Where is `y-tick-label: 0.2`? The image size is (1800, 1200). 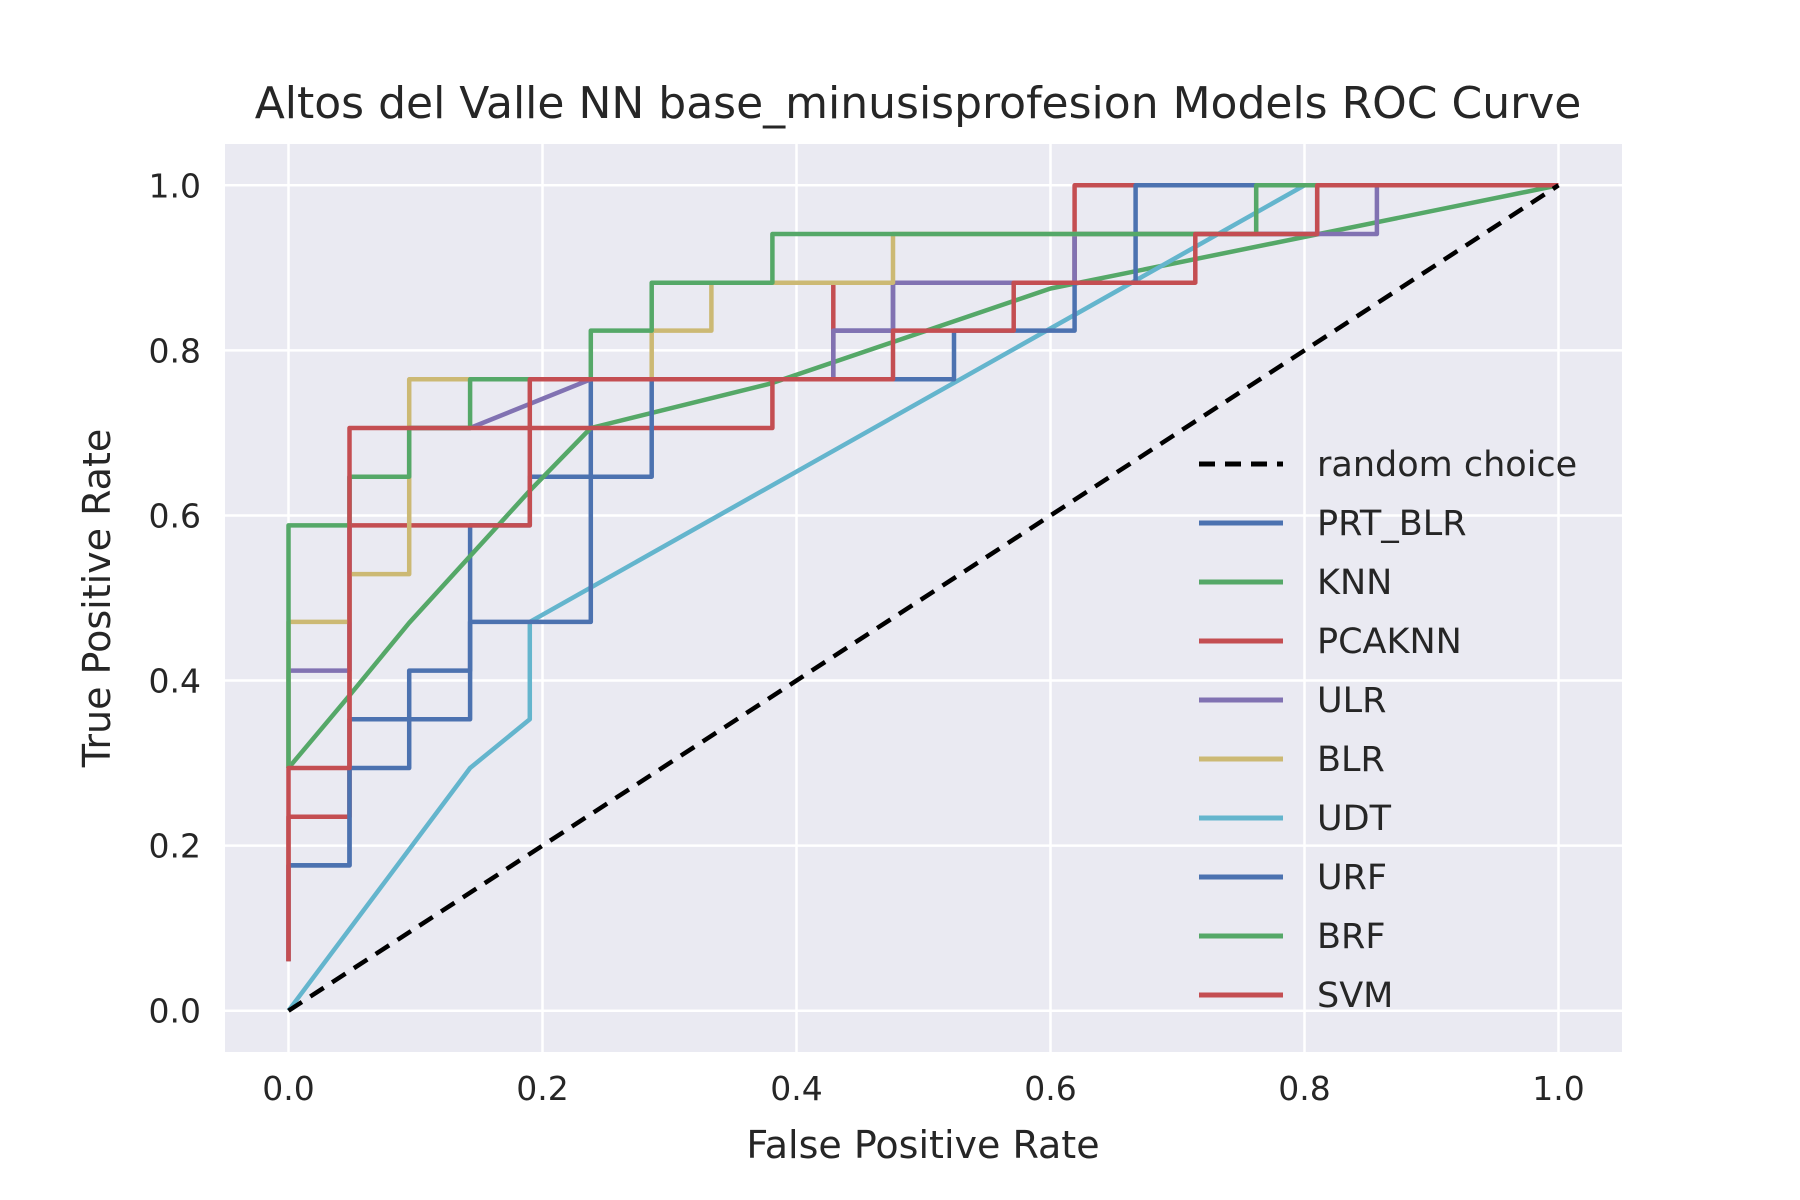
y-tick-label: 0.2 is located at coordinates (175, 846).